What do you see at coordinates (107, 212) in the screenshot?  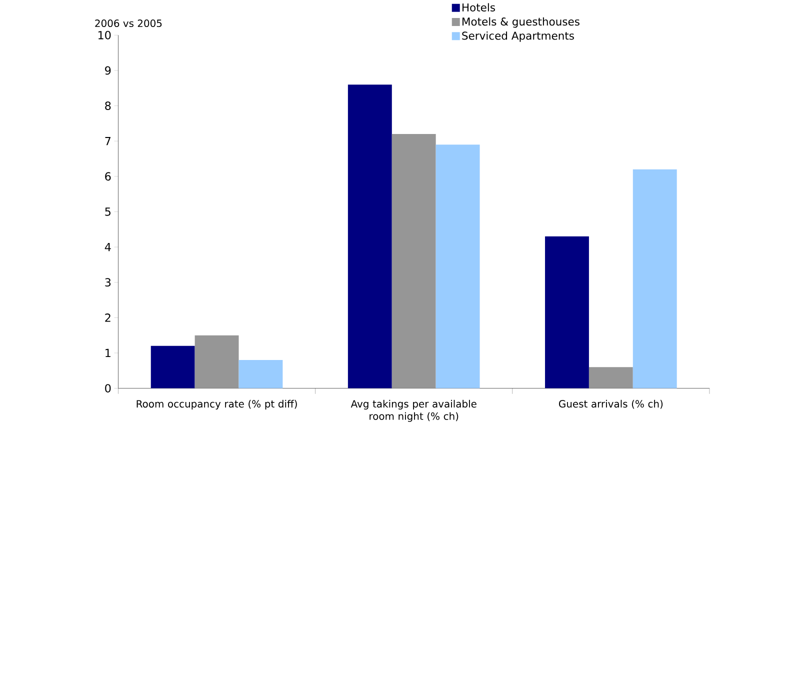 I see `y-tick-label: 5` at bounding box center [107, 212].